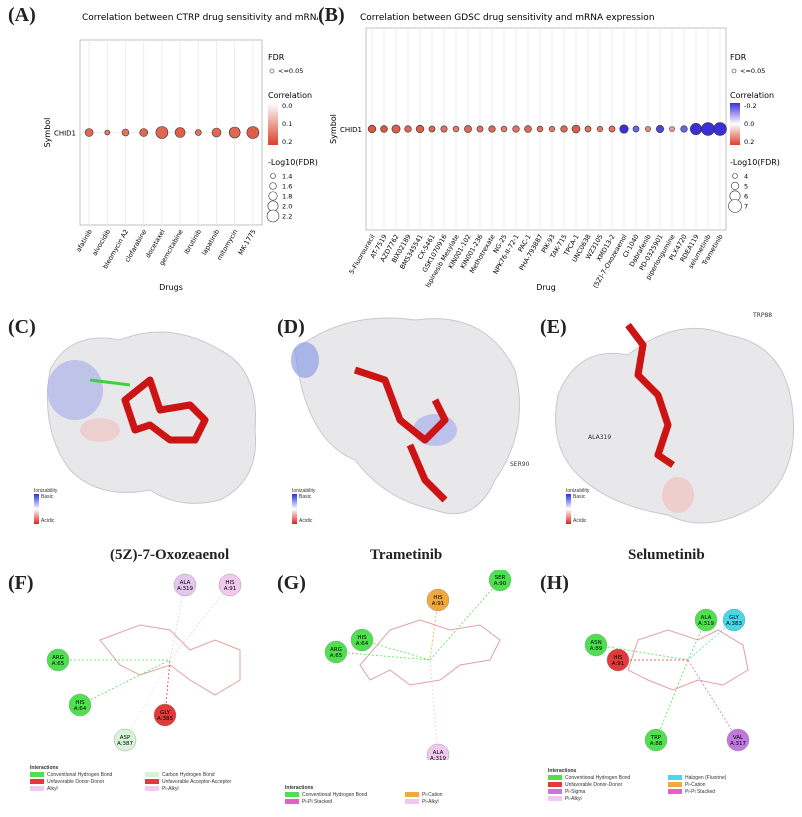 This screenshot has width=802, height=817. What do you see at coordinates (608, 791) in the screenshot?
I see `interaction-legend-item: Pi-Sigma` at bounding box center [608, 791].